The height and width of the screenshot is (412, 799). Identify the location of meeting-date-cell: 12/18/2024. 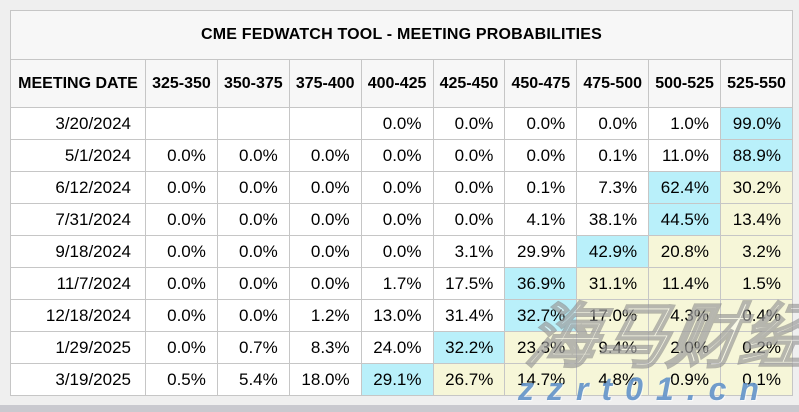
(78, 315).